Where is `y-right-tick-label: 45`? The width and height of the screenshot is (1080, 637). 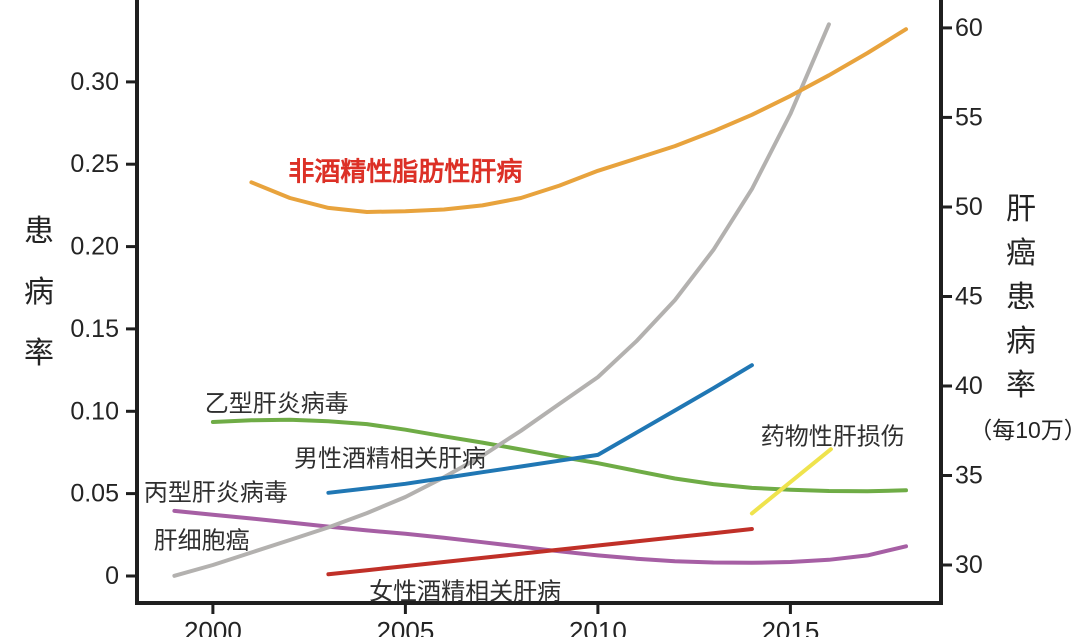 y-right-tick-label: 45 is located at coordinates (969, 297).